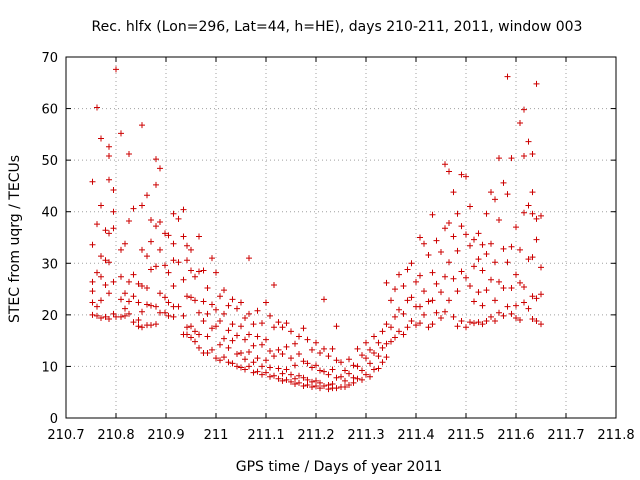 Image resolution: width=640 pixels, height=480 pixels. I want to click on y-tick-label: 50, so click(49, 161).